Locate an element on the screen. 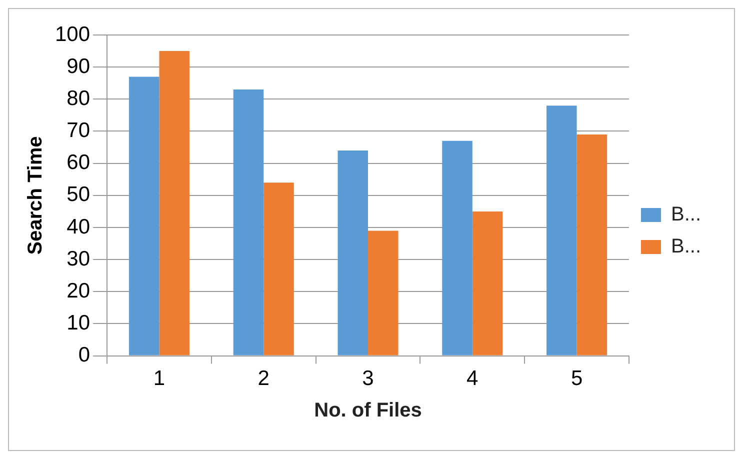 The image size is (741, 457). y-tick-label: 20 is located at coordinates (78, 290).